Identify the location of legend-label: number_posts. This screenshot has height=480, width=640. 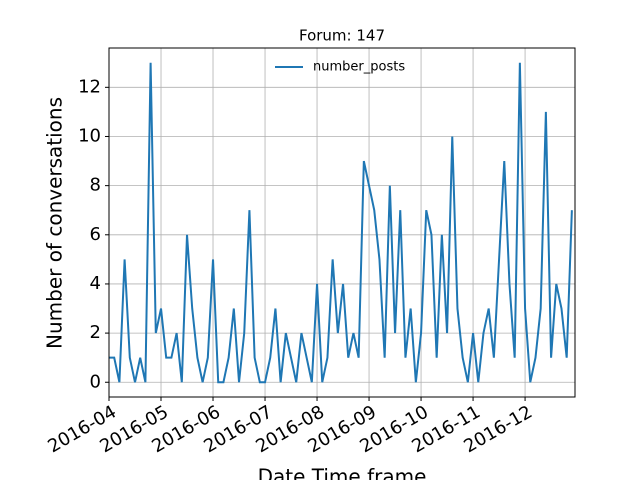
(359, 67).